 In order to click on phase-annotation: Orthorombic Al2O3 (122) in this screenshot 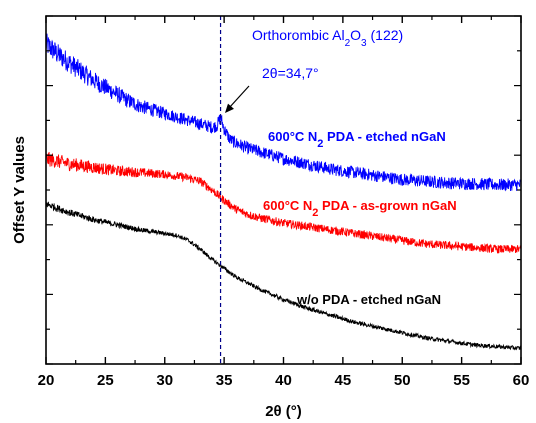, I will do `click(327, 38)`.